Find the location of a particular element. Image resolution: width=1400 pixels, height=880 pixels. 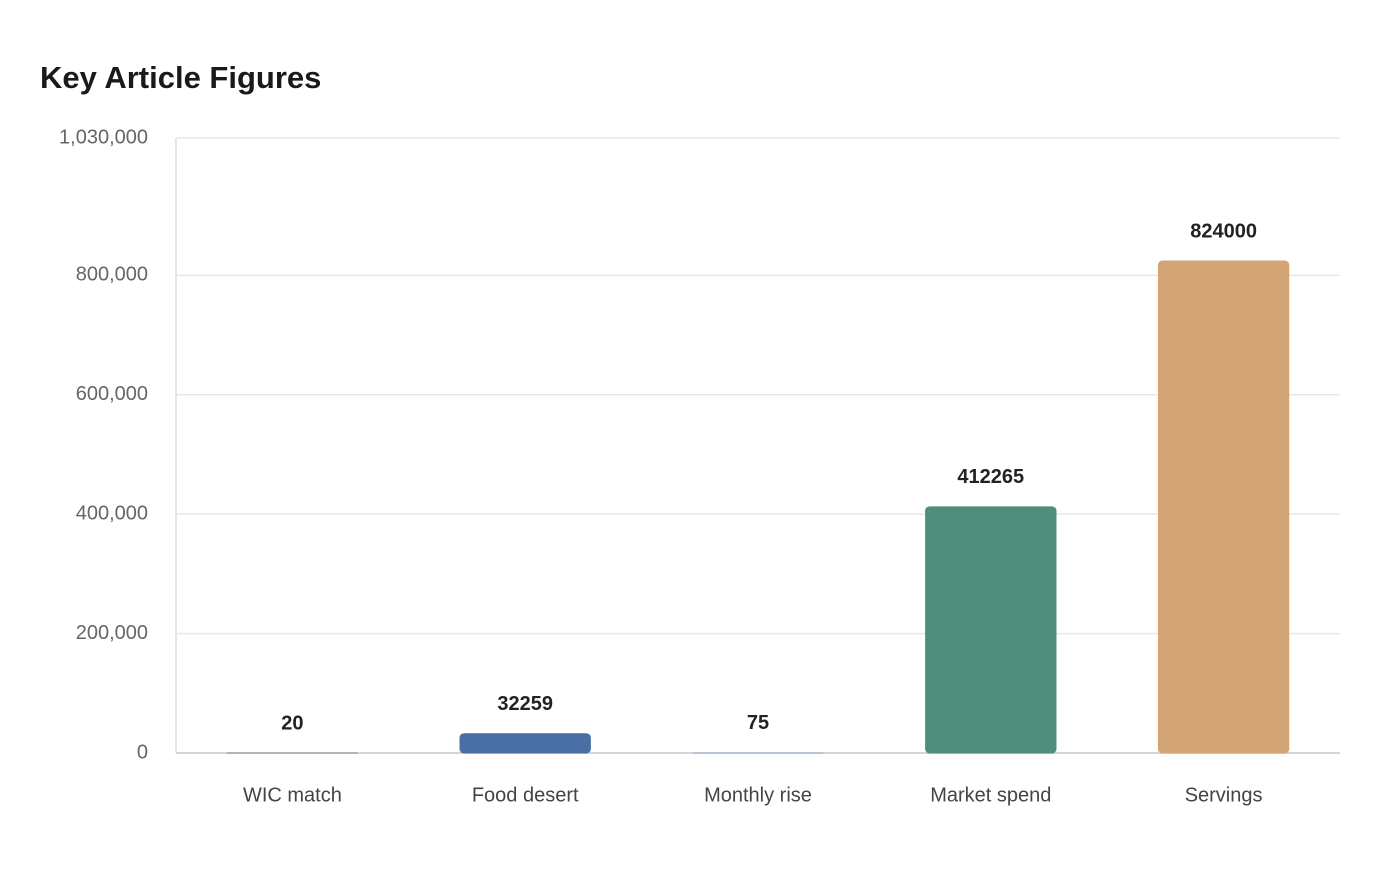

y-tick-label: 800,000 is located at coordinates (112, 275).